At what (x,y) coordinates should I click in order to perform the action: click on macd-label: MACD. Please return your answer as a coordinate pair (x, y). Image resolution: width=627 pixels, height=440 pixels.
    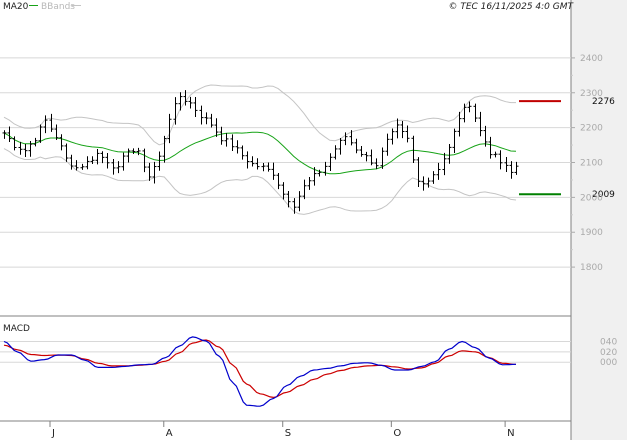
    Looking at the image, I should click on (16, 329).